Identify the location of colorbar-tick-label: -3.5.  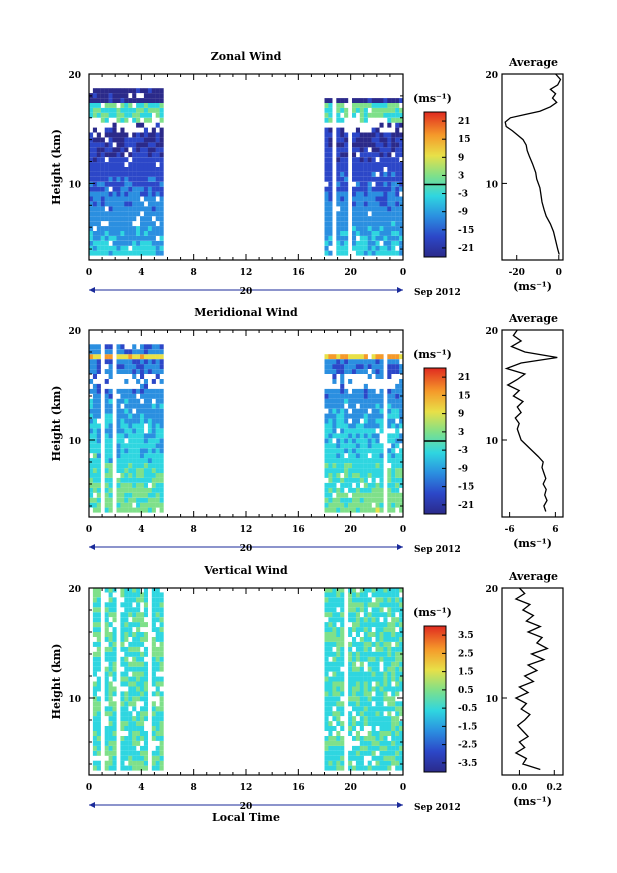
(467, 764).